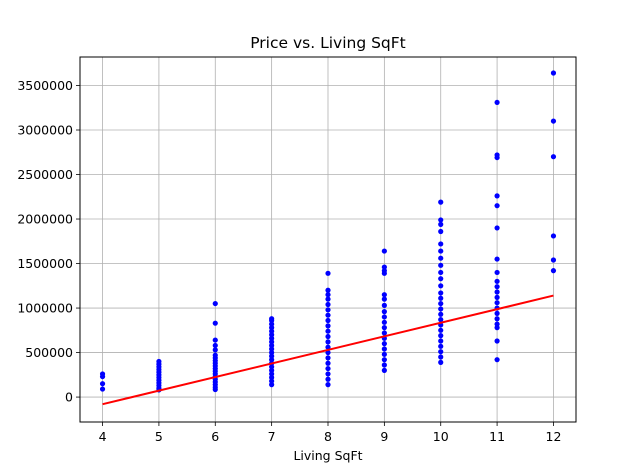 The width and height of the screenshot is (640, 472). I want to click on chart-title: Price vs. Living SqFt, so click(328, 43).